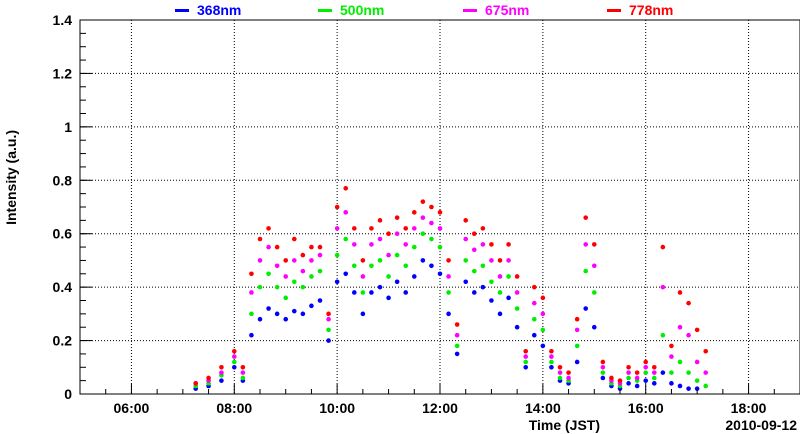  What do you see at coordinates (219, 10) in the screenshot?
I see `legend-label: 368nm` at bounding box center [219, 10].